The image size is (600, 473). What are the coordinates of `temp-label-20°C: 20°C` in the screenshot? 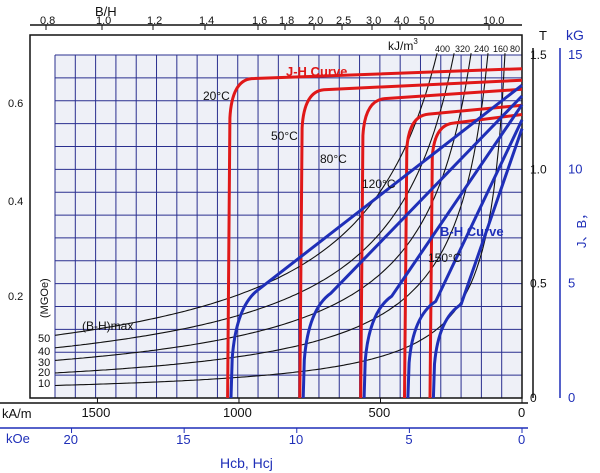 It's located at (216, 96).